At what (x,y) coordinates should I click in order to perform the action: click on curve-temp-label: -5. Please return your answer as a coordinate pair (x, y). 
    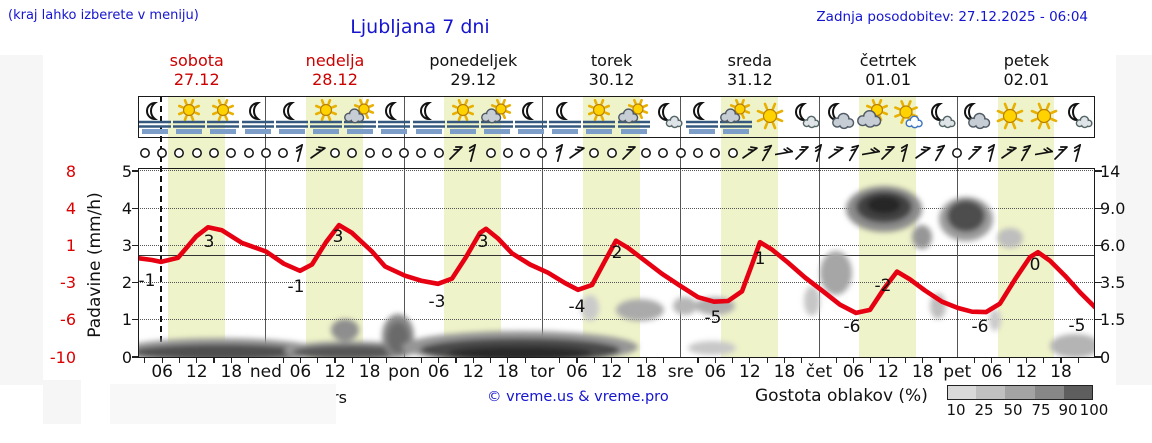
    Looking at the image, I should click on (1077, 326).